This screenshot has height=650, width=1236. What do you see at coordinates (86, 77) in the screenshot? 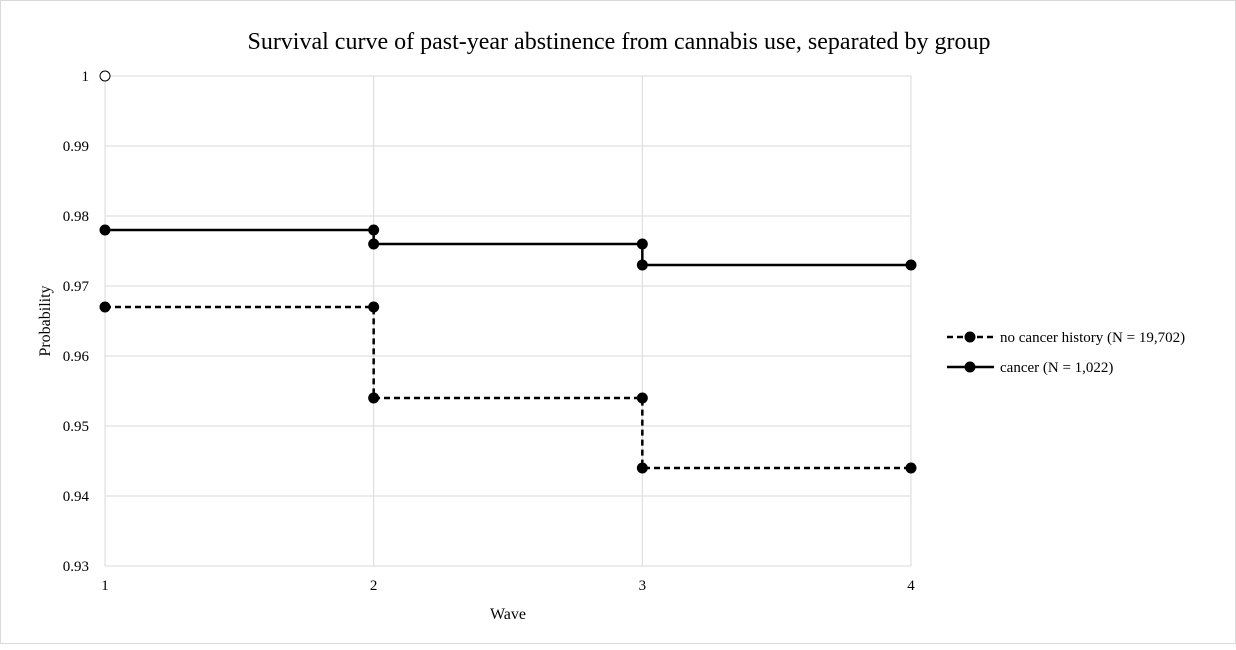
I see `y-tick-label: 1` at bounding box center [86, 77].